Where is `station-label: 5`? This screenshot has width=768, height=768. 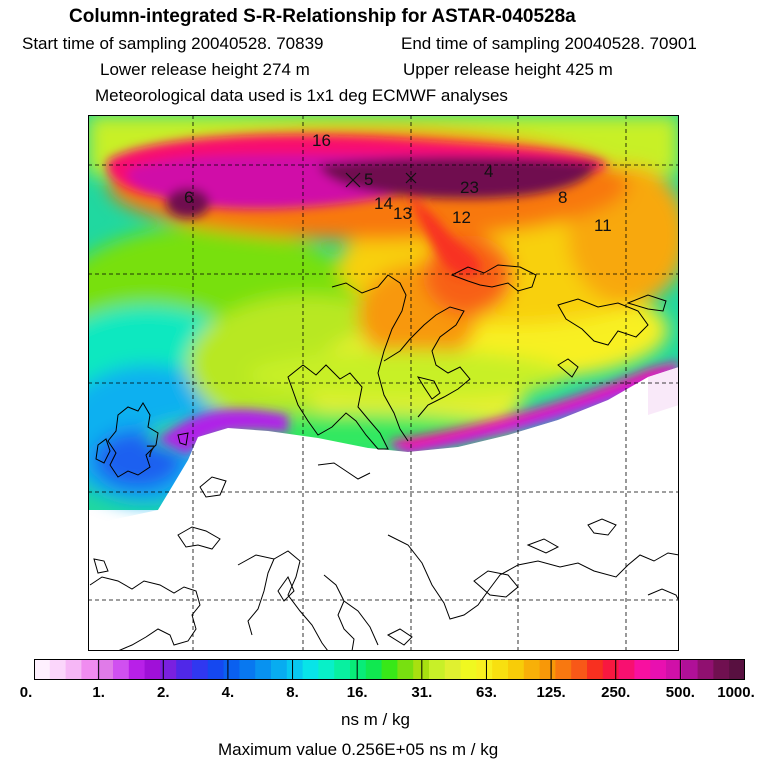
station-label: 5 is located at coordinates (368, 179).